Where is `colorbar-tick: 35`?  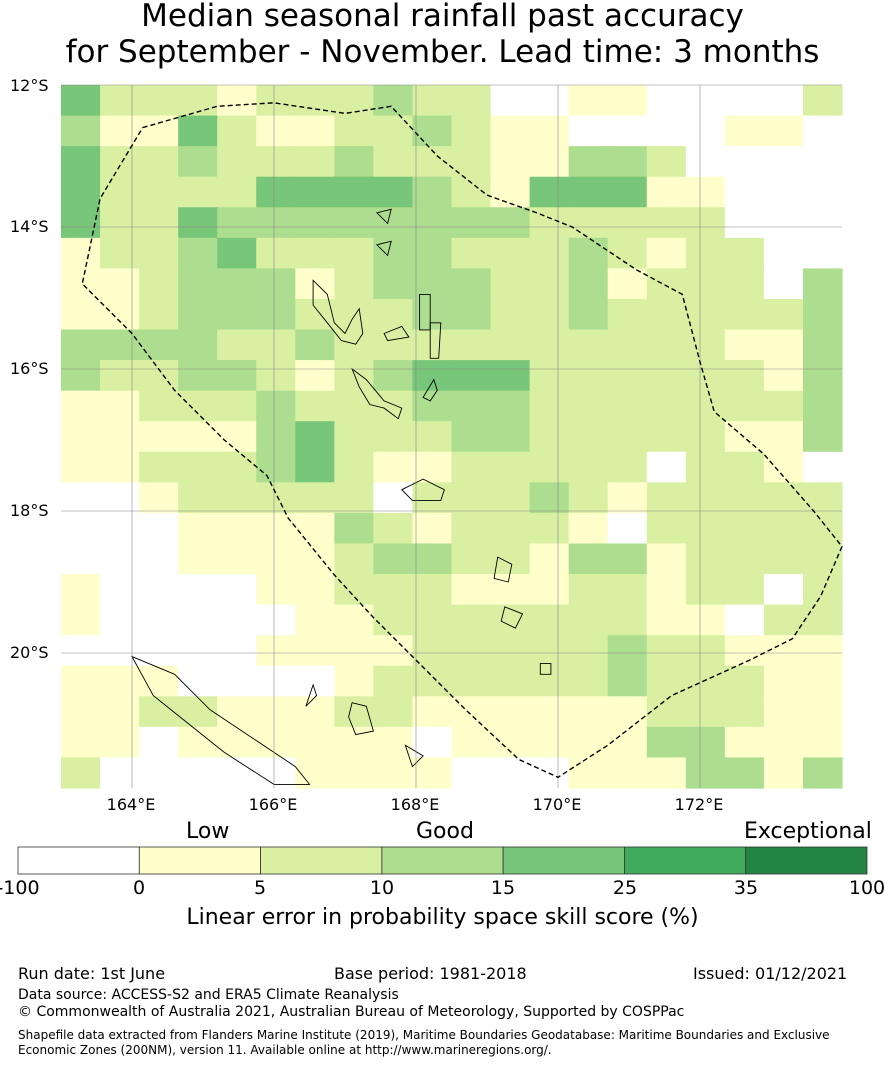 colorbar-tick: 35 is located at coordinates (746, 888).